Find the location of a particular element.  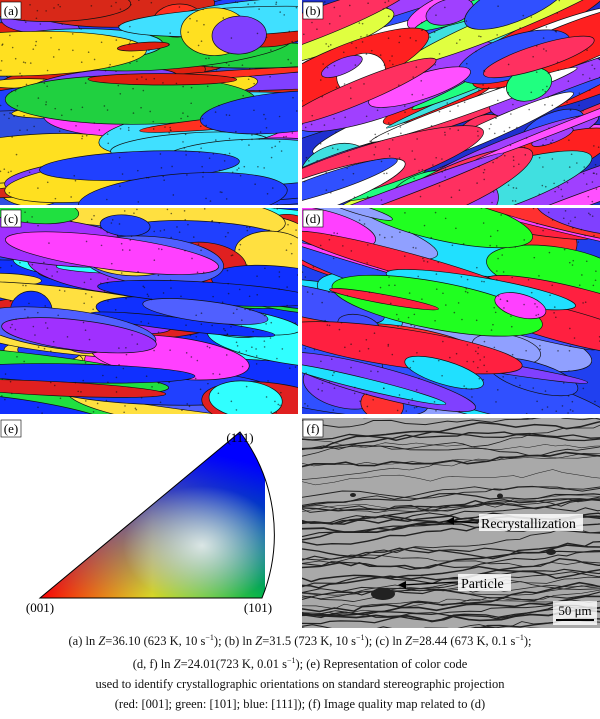

panel-label: (a) is located at coordinates (11, 10).